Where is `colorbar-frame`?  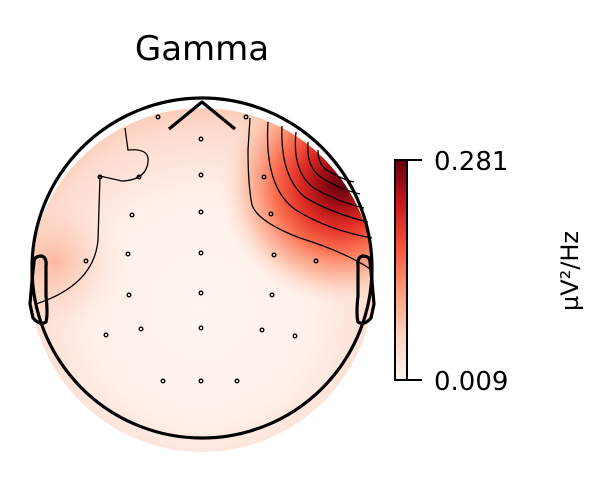
colorbar-frame is located at coordinates (401, 270).